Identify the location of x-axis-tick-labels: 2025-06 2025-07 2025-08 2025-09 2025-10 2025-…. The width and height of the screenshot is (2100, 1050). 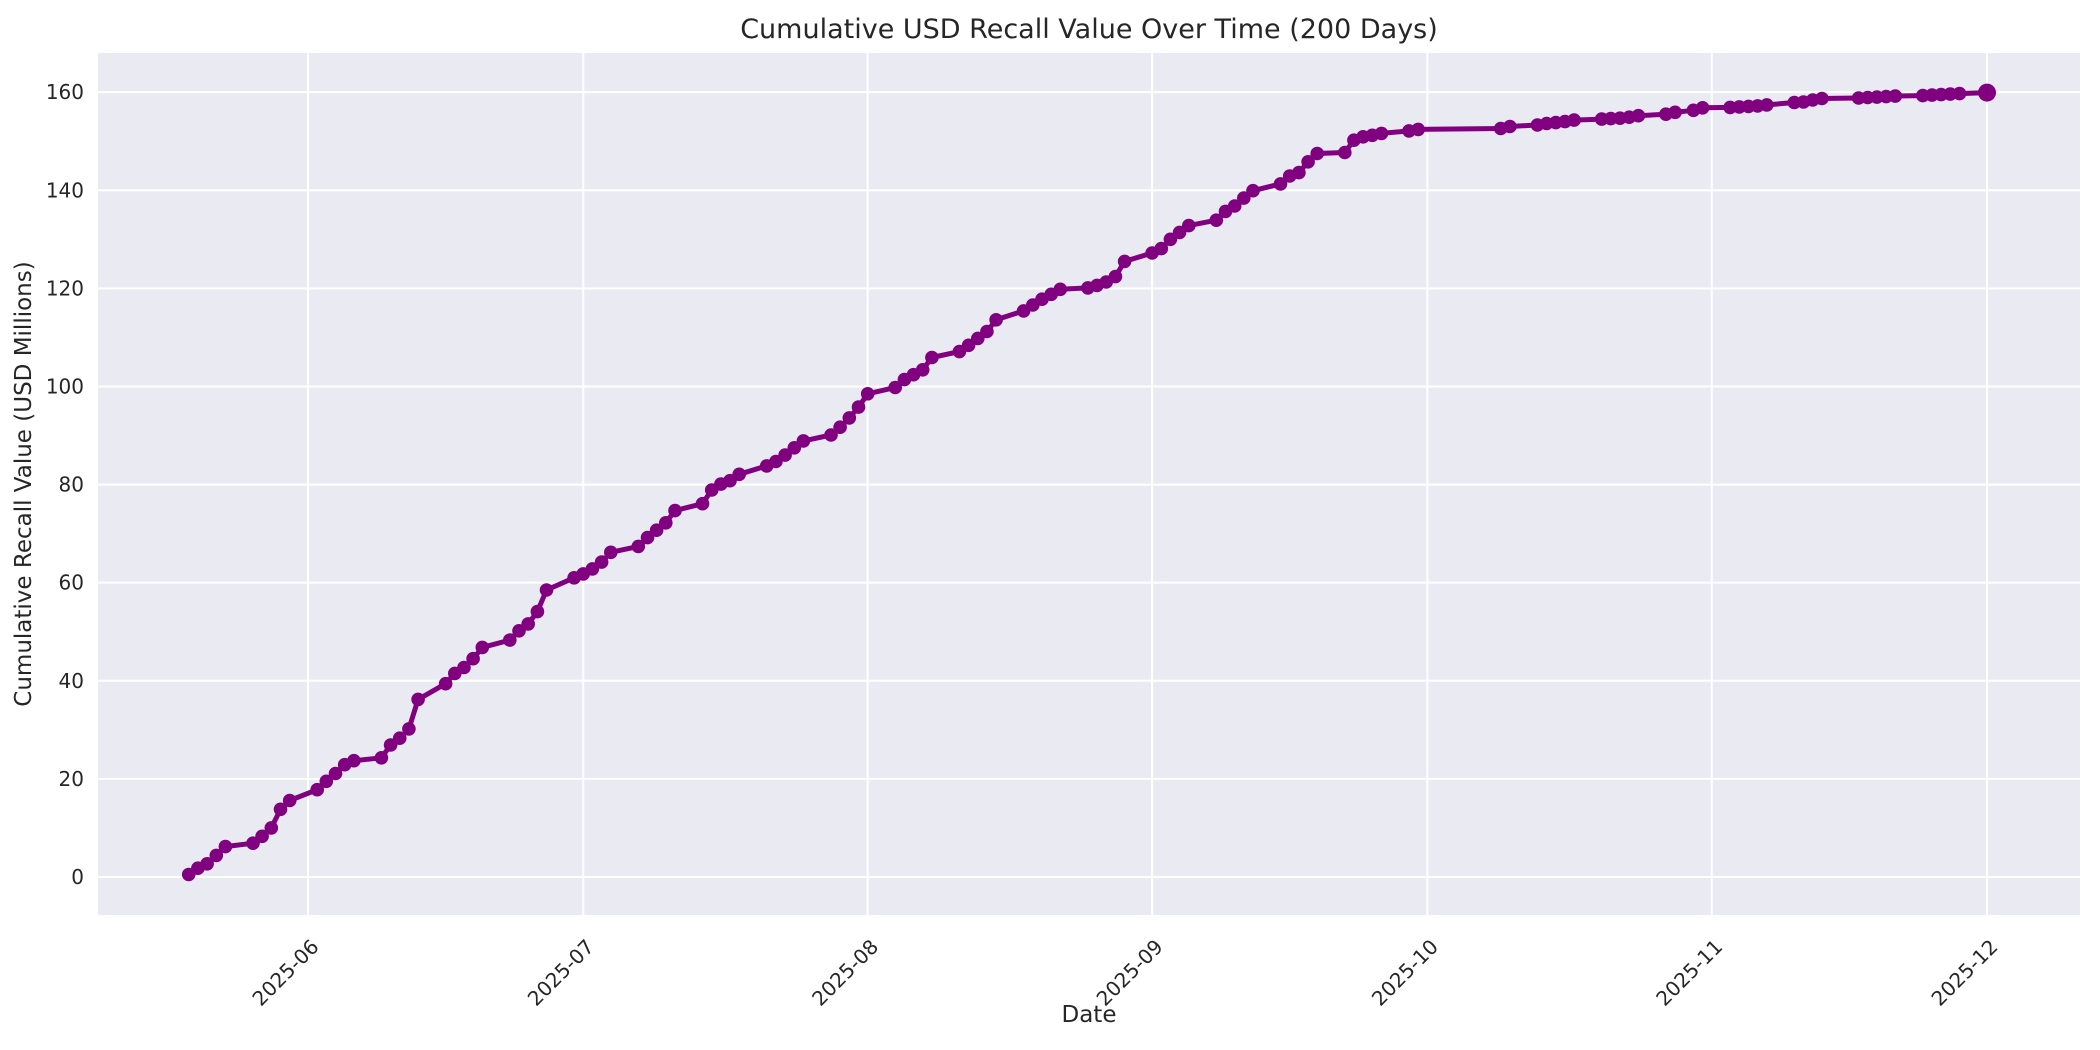
(1124, 973).